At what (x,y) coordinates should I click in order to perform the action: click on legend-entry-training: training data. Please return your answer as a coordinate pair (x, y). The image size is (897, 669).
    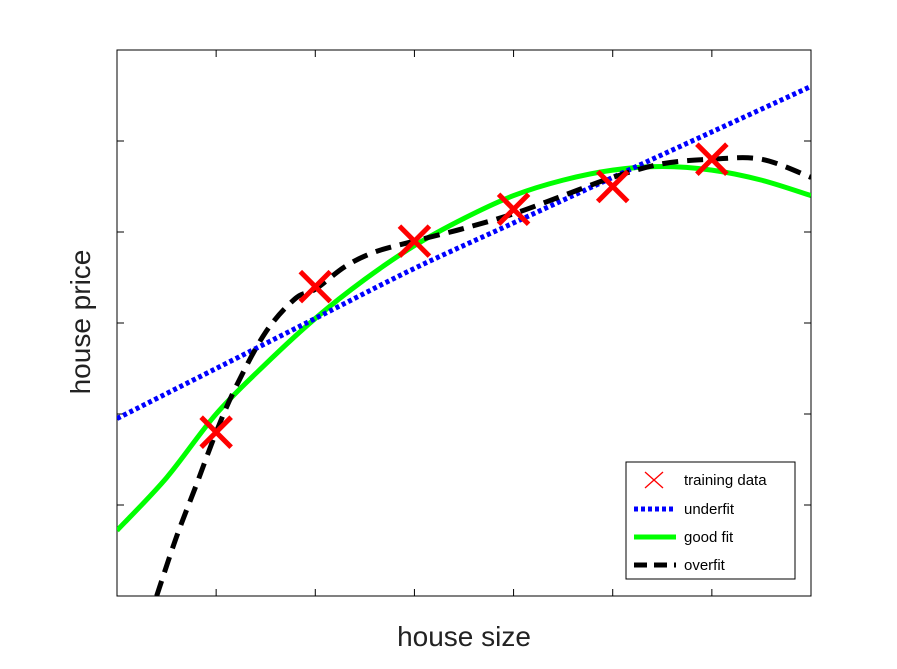
    Looking at the image, I should click on (705, 480).